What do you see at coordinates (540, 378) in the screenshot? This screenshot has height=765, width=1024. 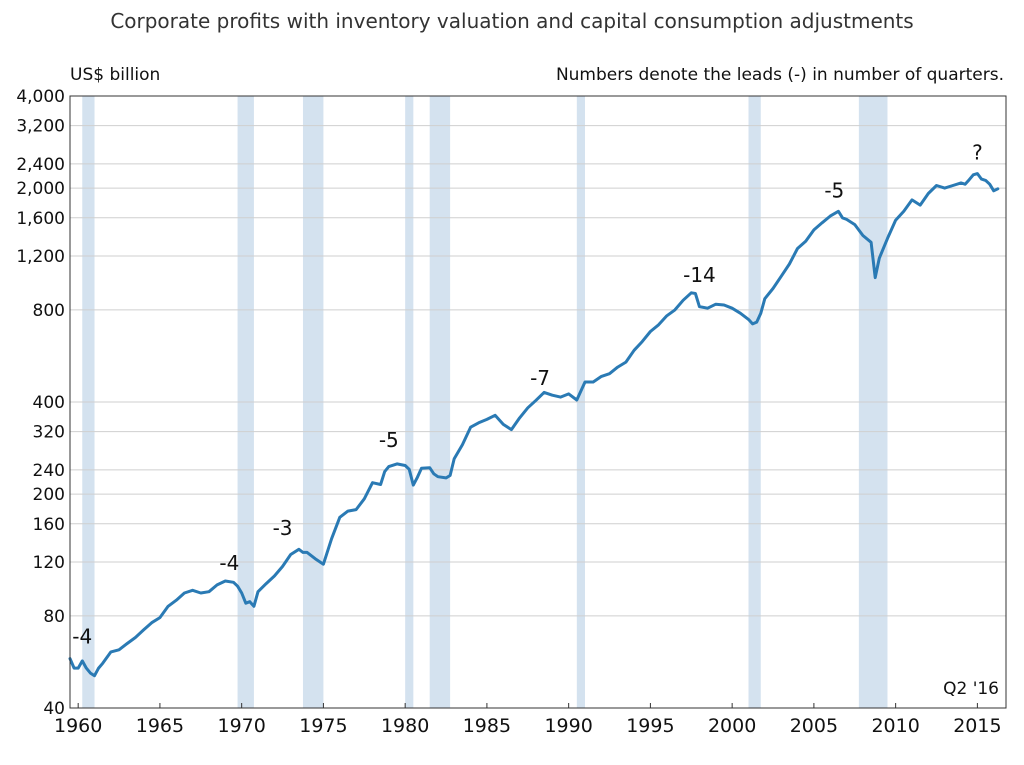 I see `lead-annotation-4: -7` at bounding box center [540, 378].